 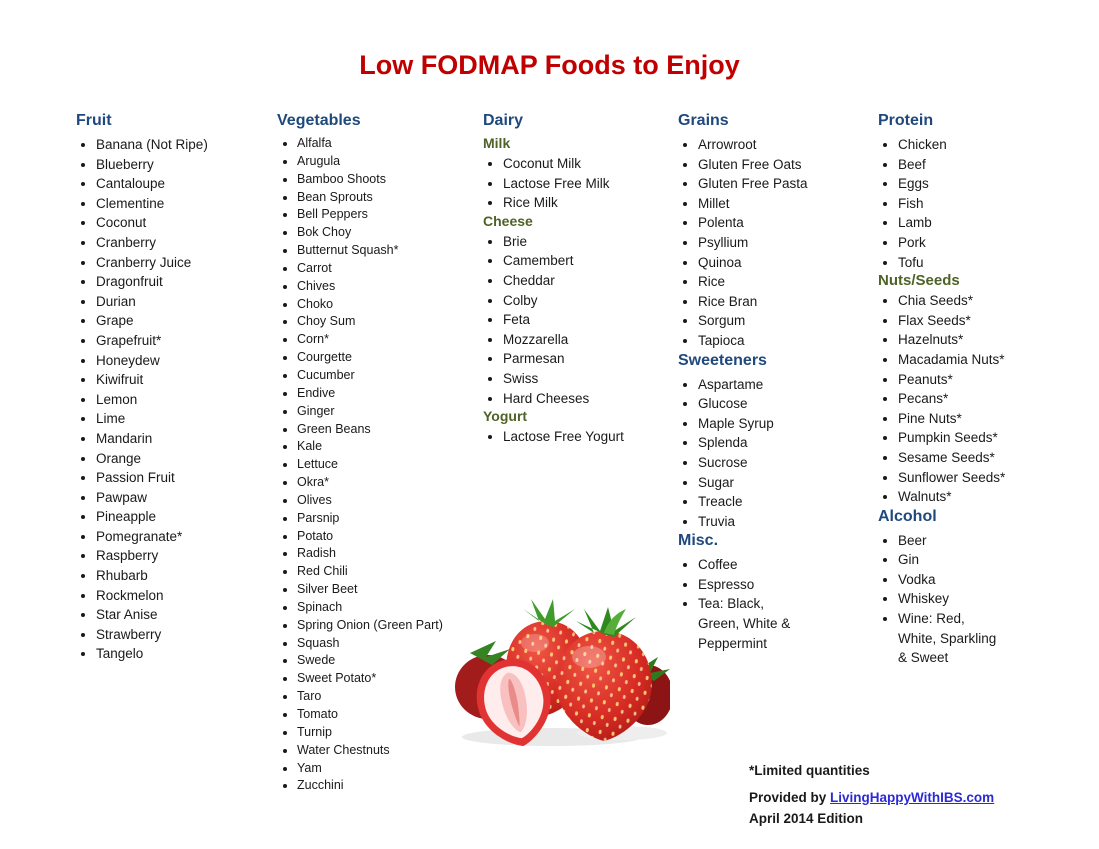 I want to click on list-item: Feta, so click(x=590, y=320).